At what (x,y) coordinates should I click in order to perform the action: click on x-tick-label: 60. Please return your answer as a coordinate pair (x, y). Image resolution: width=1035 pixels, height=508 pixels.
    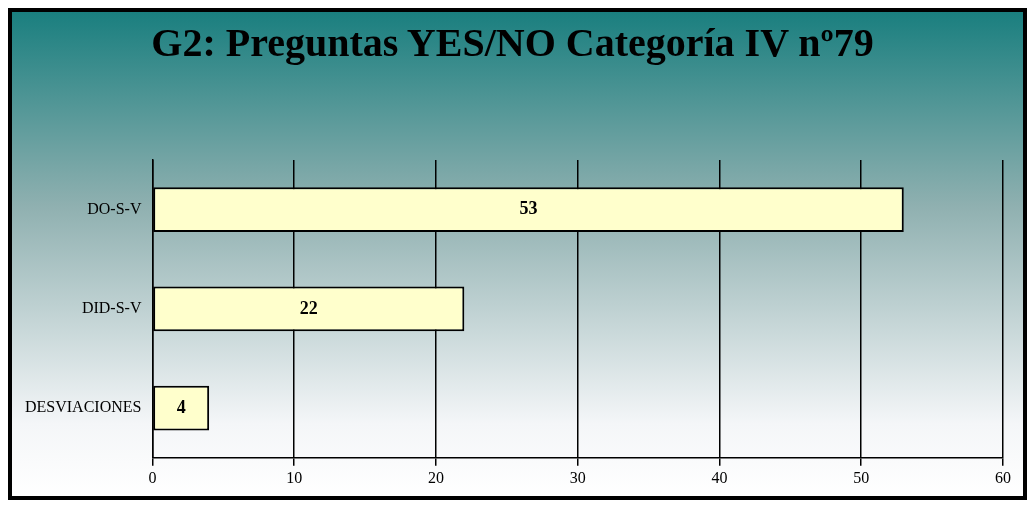
    Looking at the image, I should click on (1003, 477).